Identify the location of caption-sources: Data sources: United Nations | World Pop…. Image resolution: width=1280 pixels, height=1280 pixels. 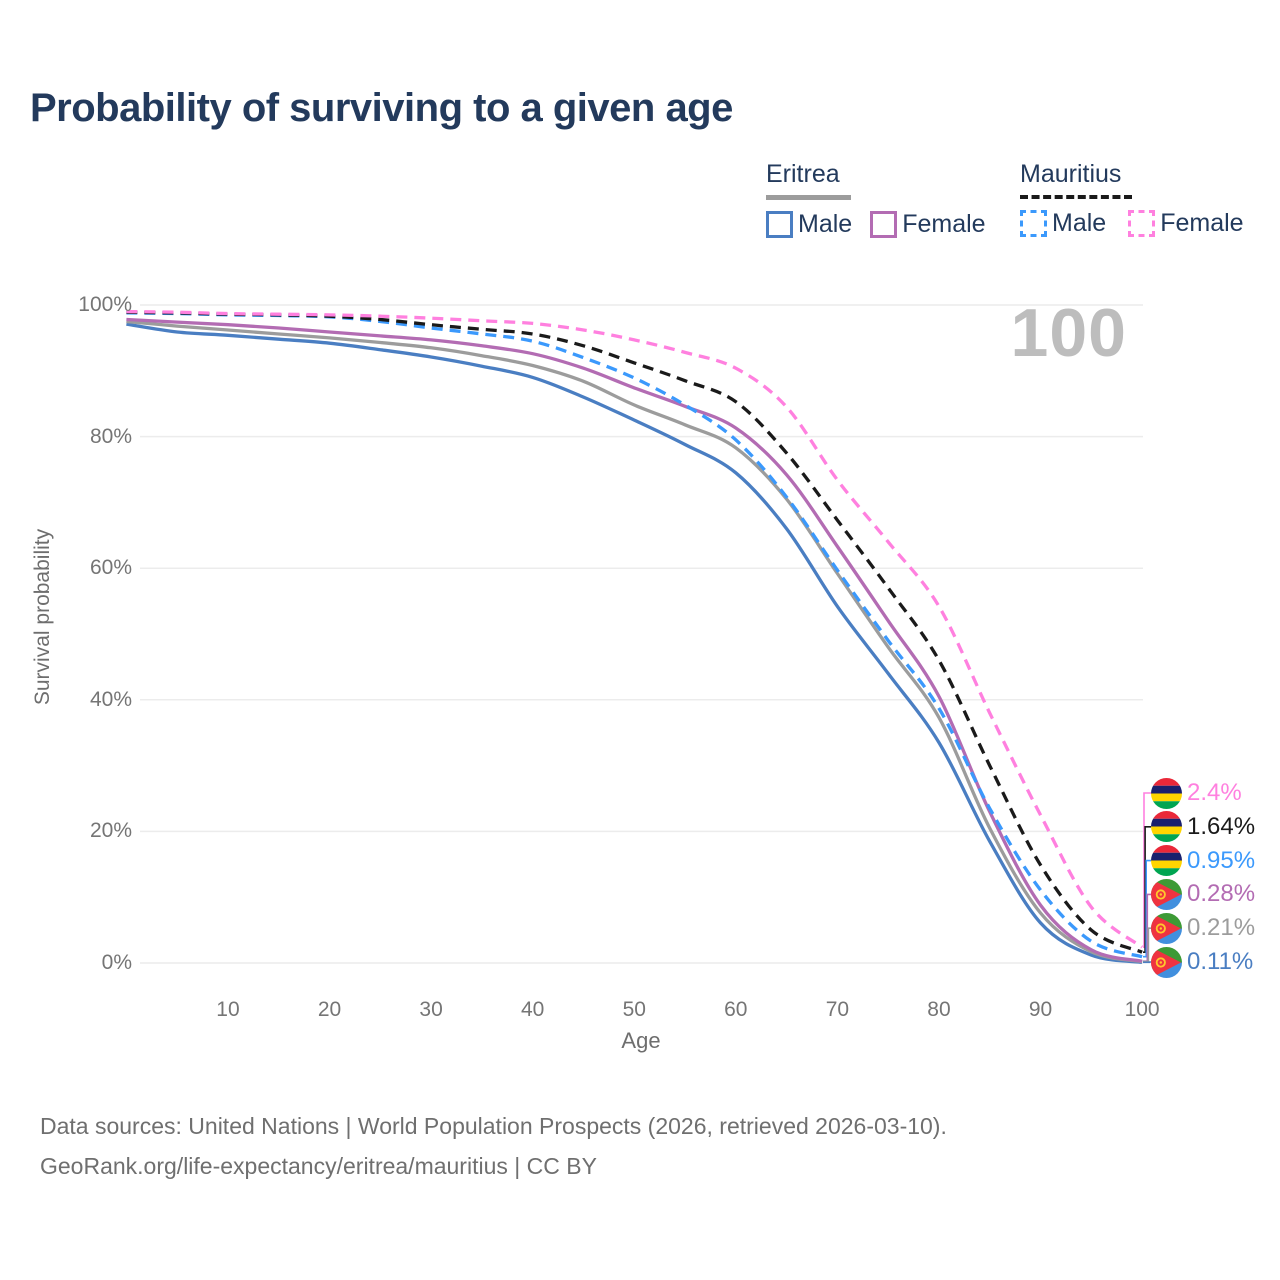
(493, 1126).